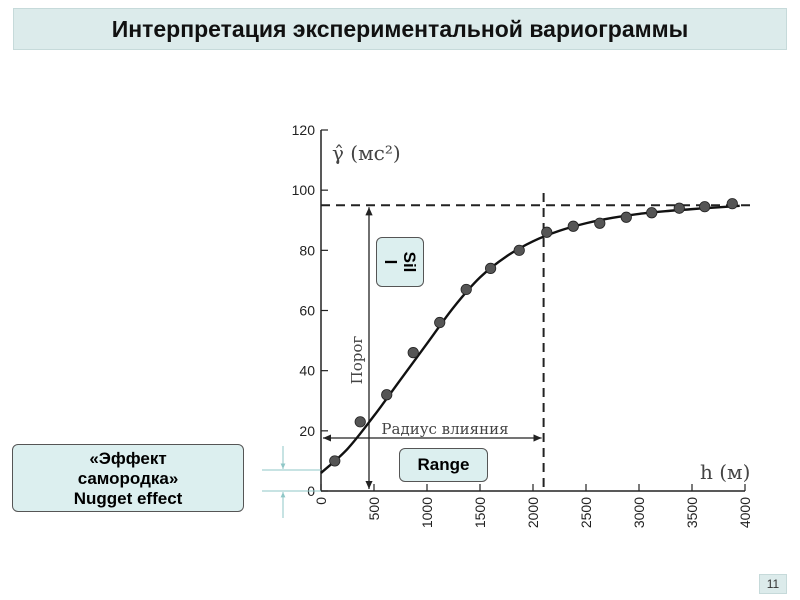 The image size is (800, 600). What do you see at coordinates (586, 512) in the screenshot?
I see `x-tick-label: 2500` at bounding box center [586, 512].